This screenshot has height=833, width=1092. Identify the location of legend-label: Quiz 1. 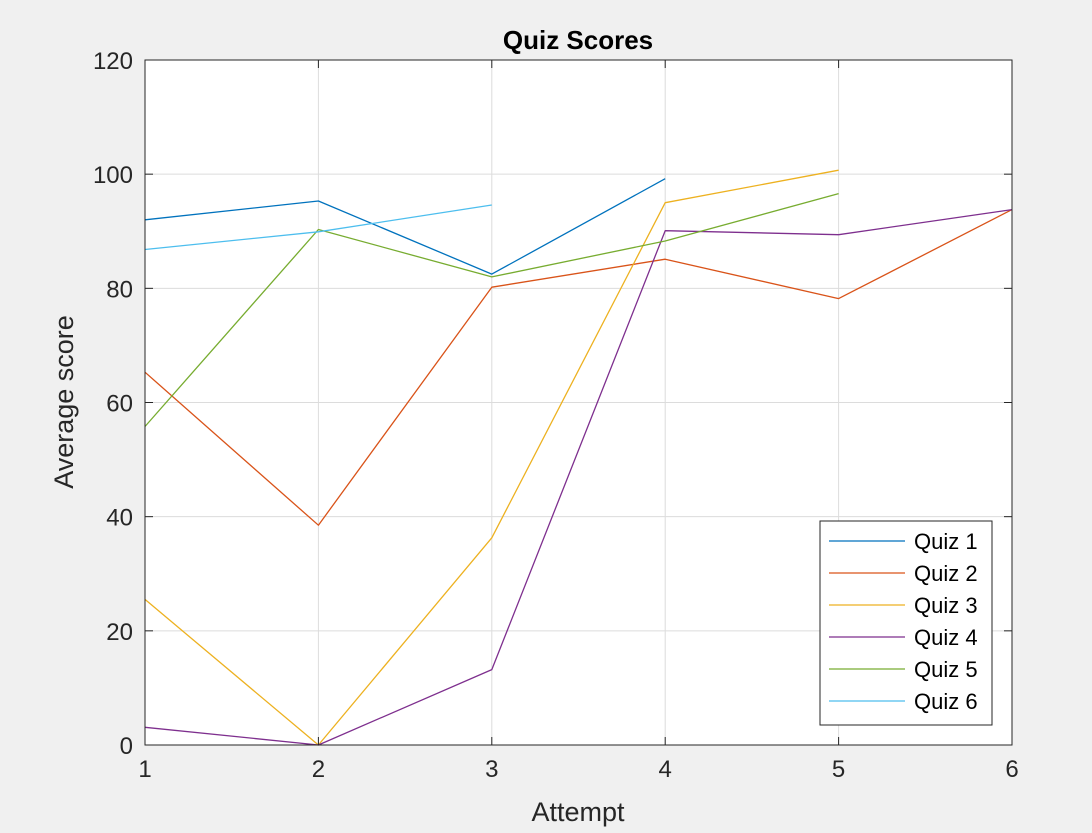
(946, 541).